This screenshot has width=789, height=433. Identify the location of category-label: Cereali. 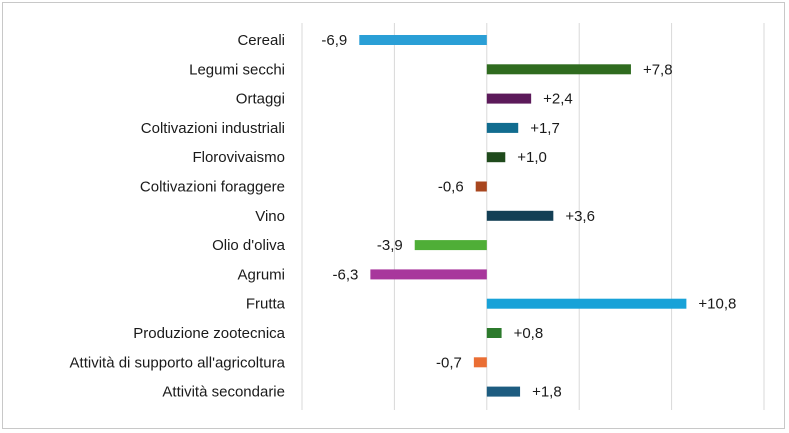
(261, 40).